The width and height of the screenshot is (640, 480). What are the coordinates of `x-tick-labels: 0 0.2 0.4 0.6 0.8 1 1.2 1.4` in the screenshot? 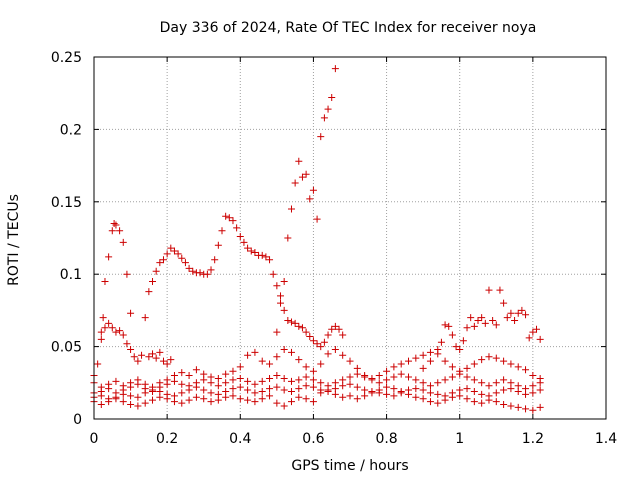 It's located at (354, 439).